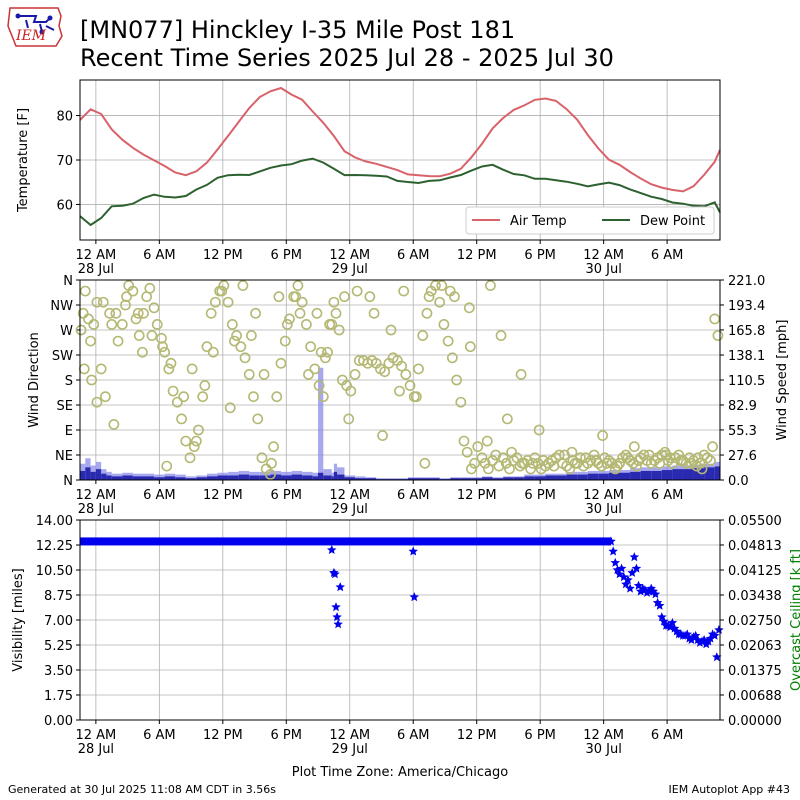 This screenshot has width=800, height=800. I want to click on temperature-xtick-label: 12 AM, so click(95, 255).